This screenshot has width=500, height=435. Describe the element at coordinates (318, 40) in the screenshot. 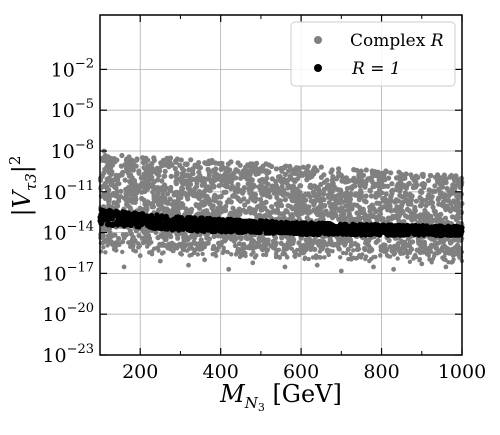

I see `legend-marker-complex-r` at that location.